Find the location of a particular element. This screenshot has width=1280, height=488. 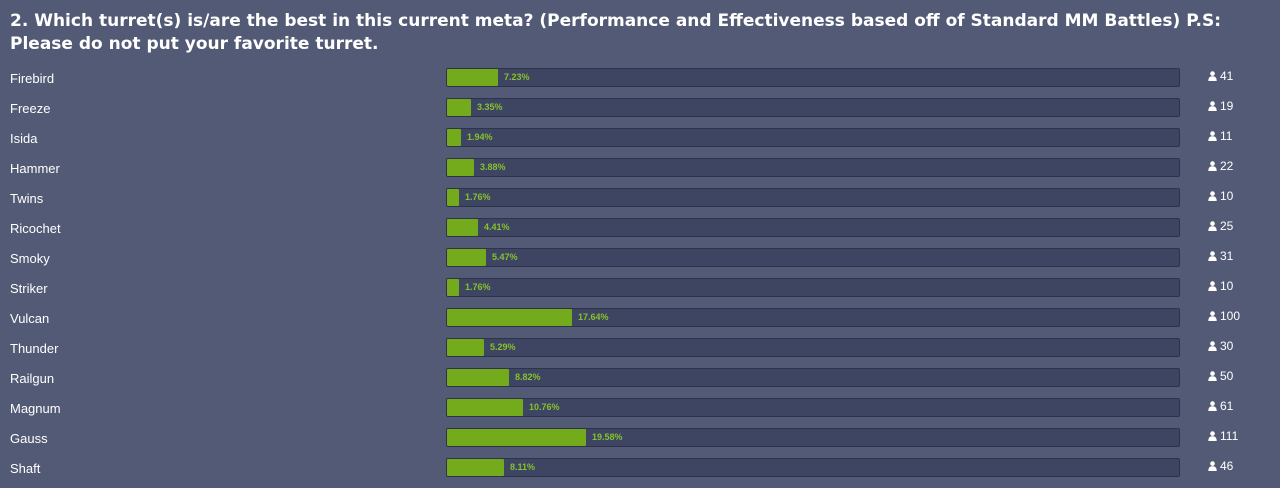

poll-option-vulcan: Vulcan 17.64% 100 is located at coordinates (640, 318).